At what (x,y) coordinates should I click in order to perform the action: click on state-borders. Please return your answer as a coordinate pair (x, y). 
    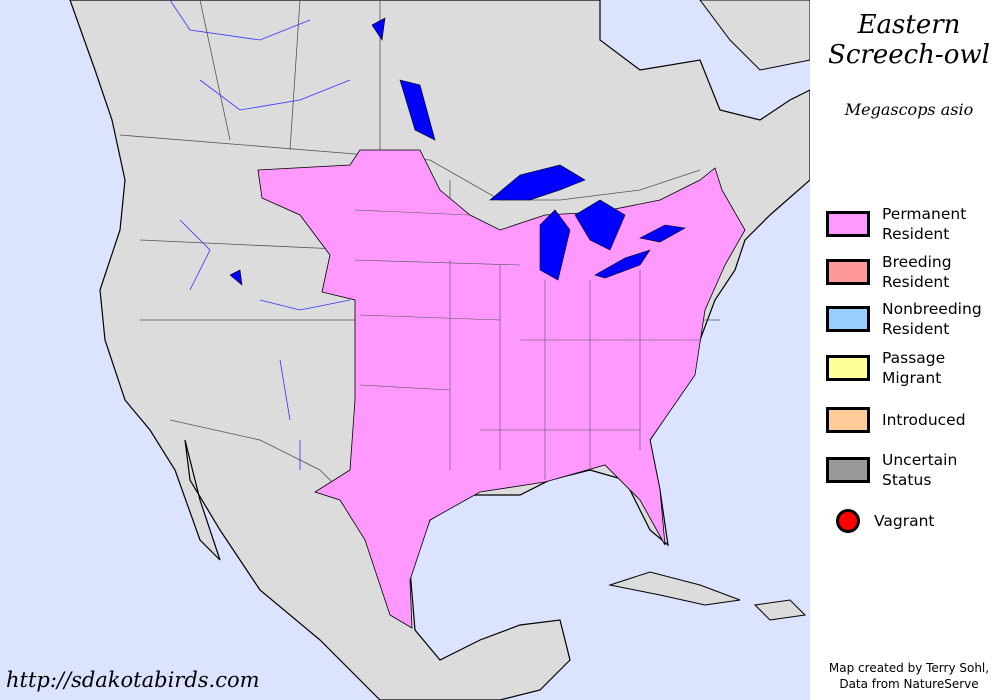
    Looking at the image, I should click on (527, 344).